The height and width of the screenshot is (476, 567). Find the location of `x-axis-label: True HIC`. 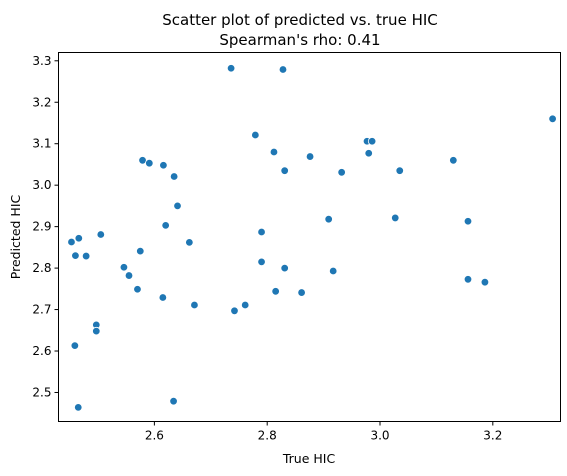

x-axis-label: True HIC is located at coordinates (309, 458).